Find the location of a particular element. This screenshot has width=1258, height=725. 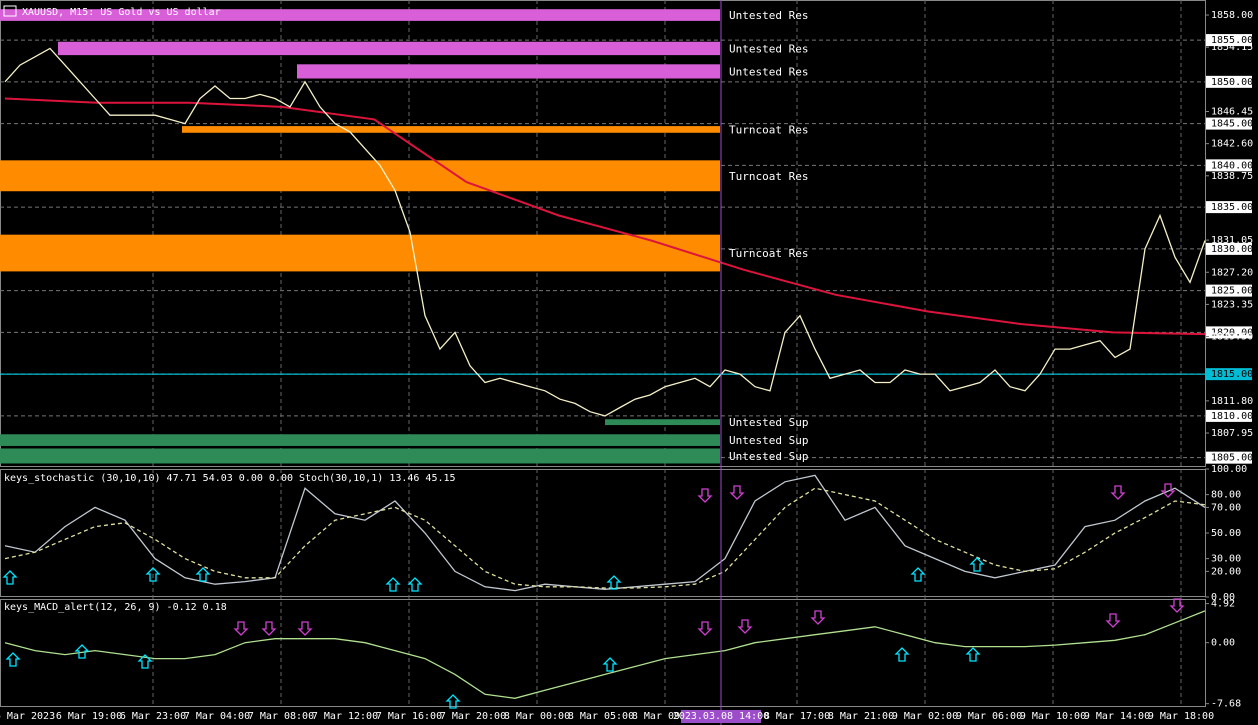

macd-label: keys_MACD_alert(12, 26, 9) -0.12 0.18 is located at coordinates (115, 607).